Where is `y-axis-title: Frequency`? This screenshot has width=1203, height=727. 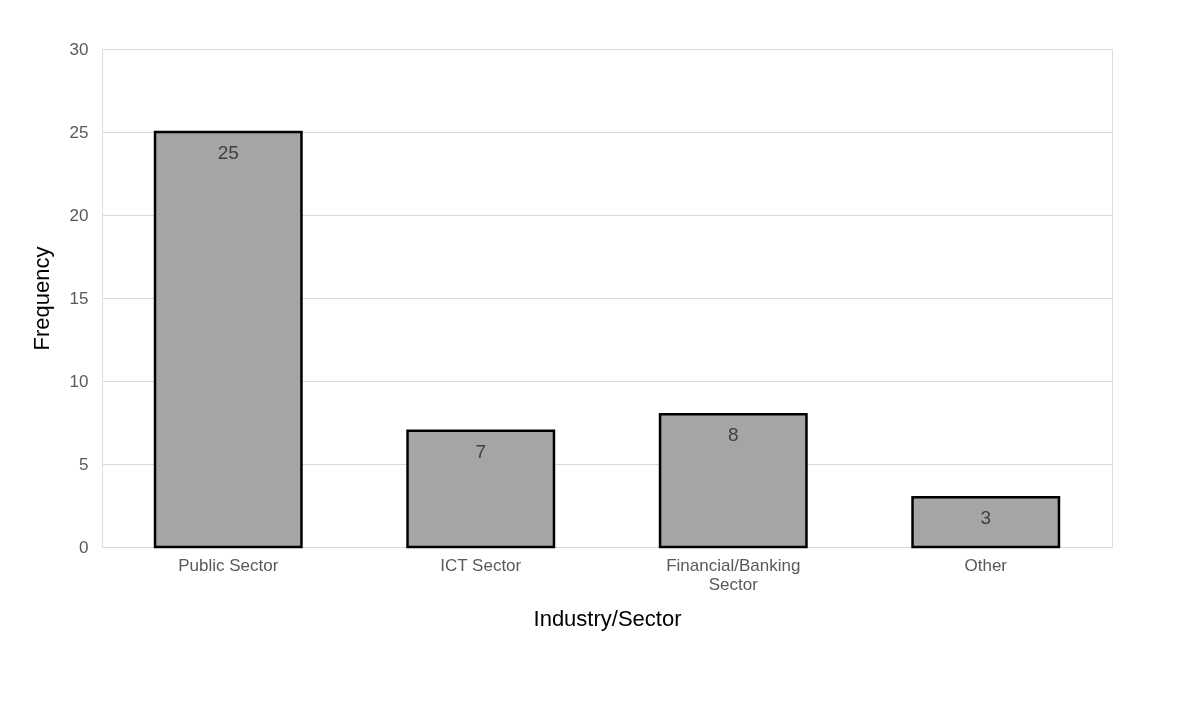
y-axis-title: Frequency is located at coordinates (41, 298).